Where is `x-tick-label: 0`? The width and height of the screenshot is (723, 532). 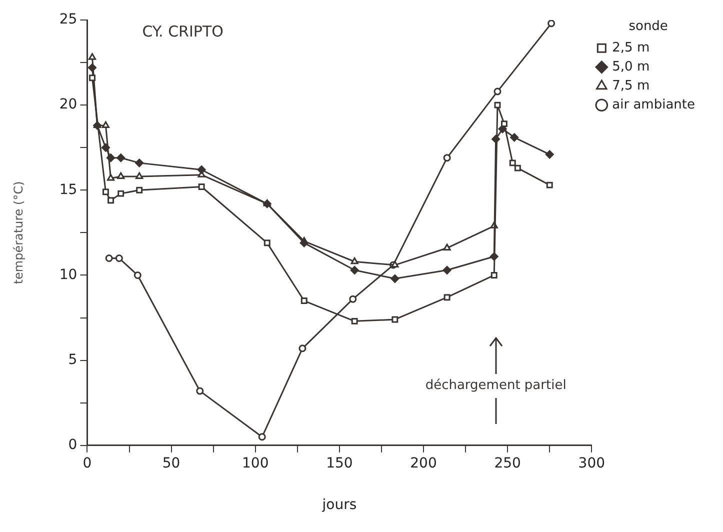 x-tick-label: 0 is located at coordinates (87, 463).